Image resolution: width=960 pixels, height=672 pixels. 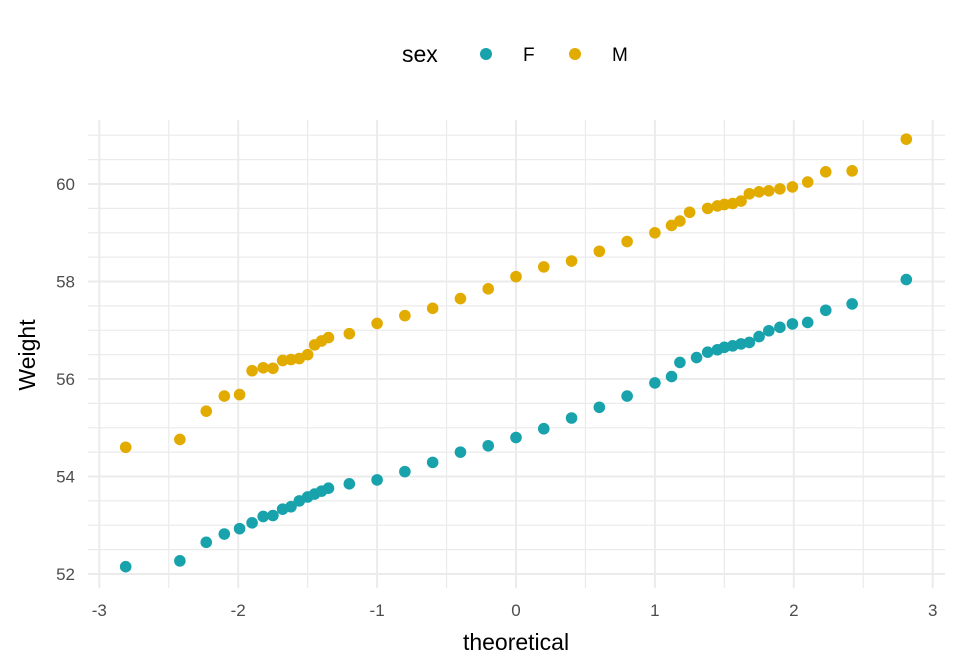 What do you see at coordinates (420, 54) in the screenshot?
I see `legend-title: sex` at bounding box center [420, 54].